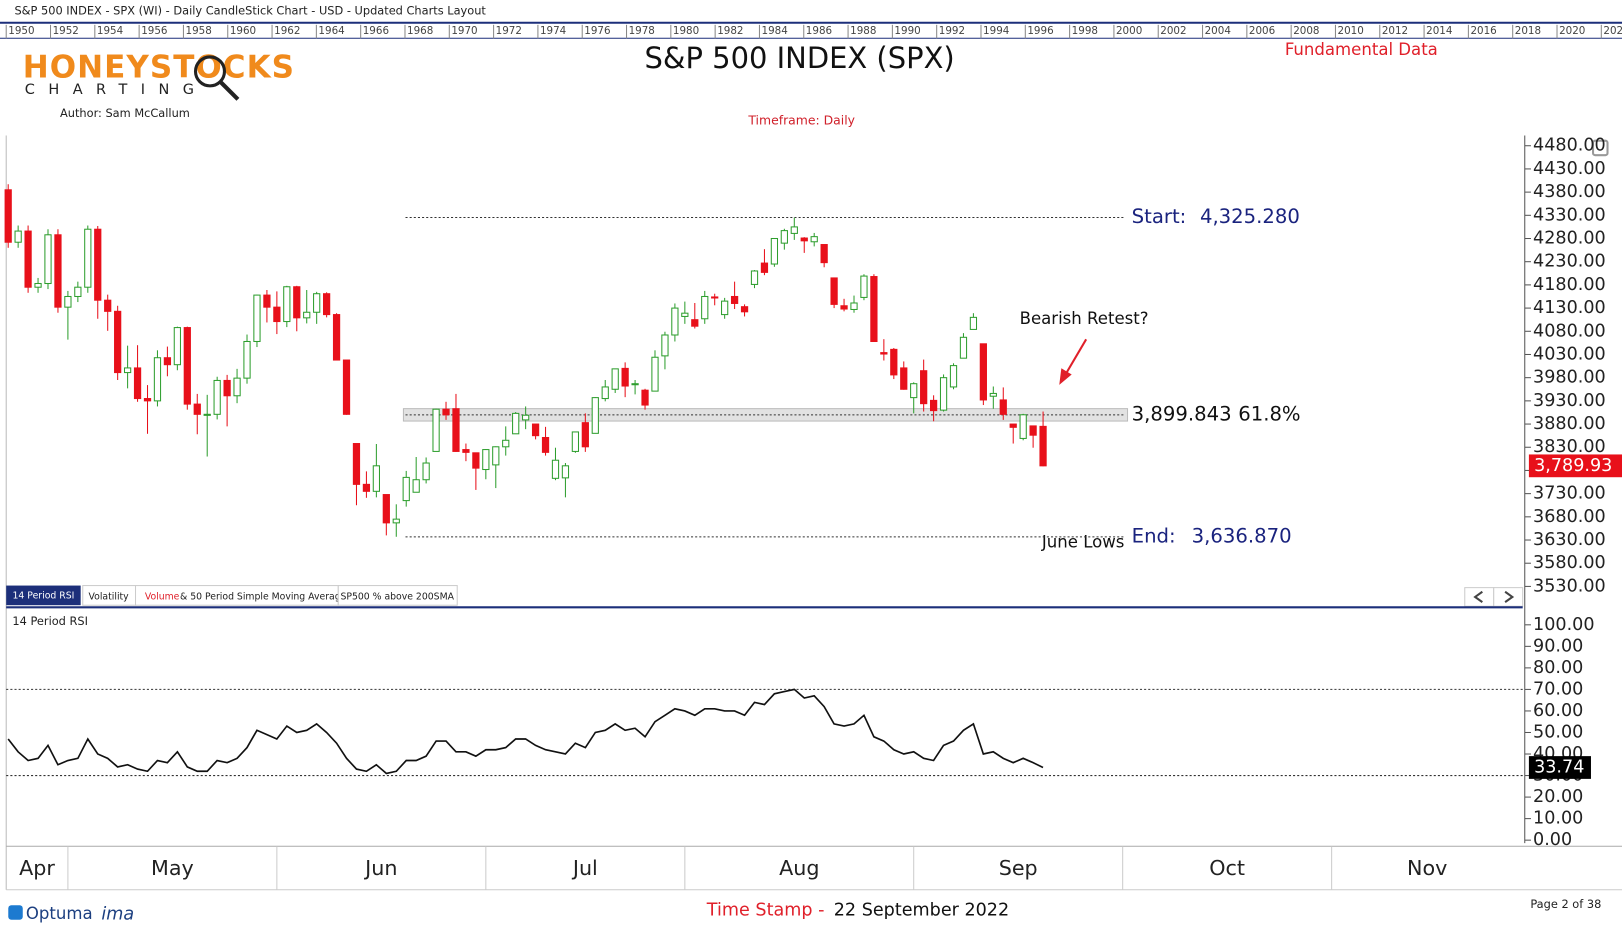 The width and height of the screenshot is (1622, 928). What do you see at coordinates (1040, 31) in the screenshot?
I see `ruler-label: 1996` at bounding box center [1040, 31].